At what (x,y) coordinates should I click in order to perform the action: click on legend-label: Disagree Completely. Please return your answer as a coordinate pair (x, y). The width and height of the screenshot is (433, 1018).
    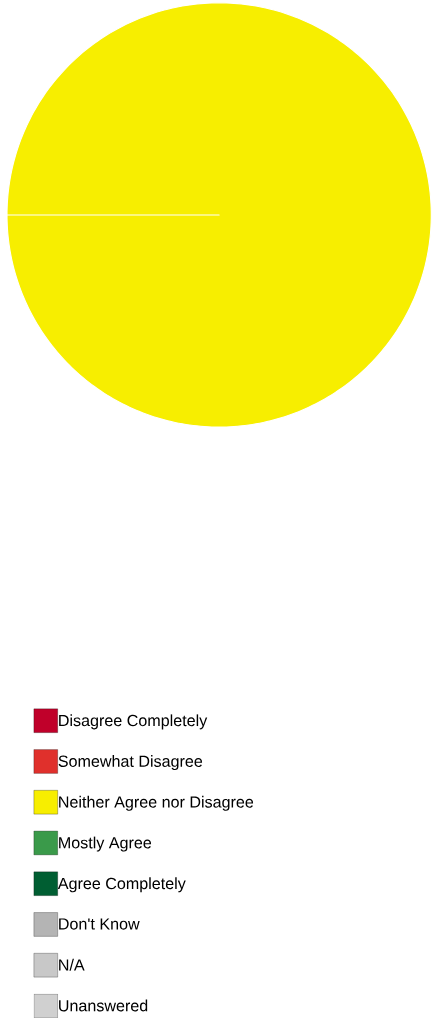
    Looking at the image, I should click on (133, 722).